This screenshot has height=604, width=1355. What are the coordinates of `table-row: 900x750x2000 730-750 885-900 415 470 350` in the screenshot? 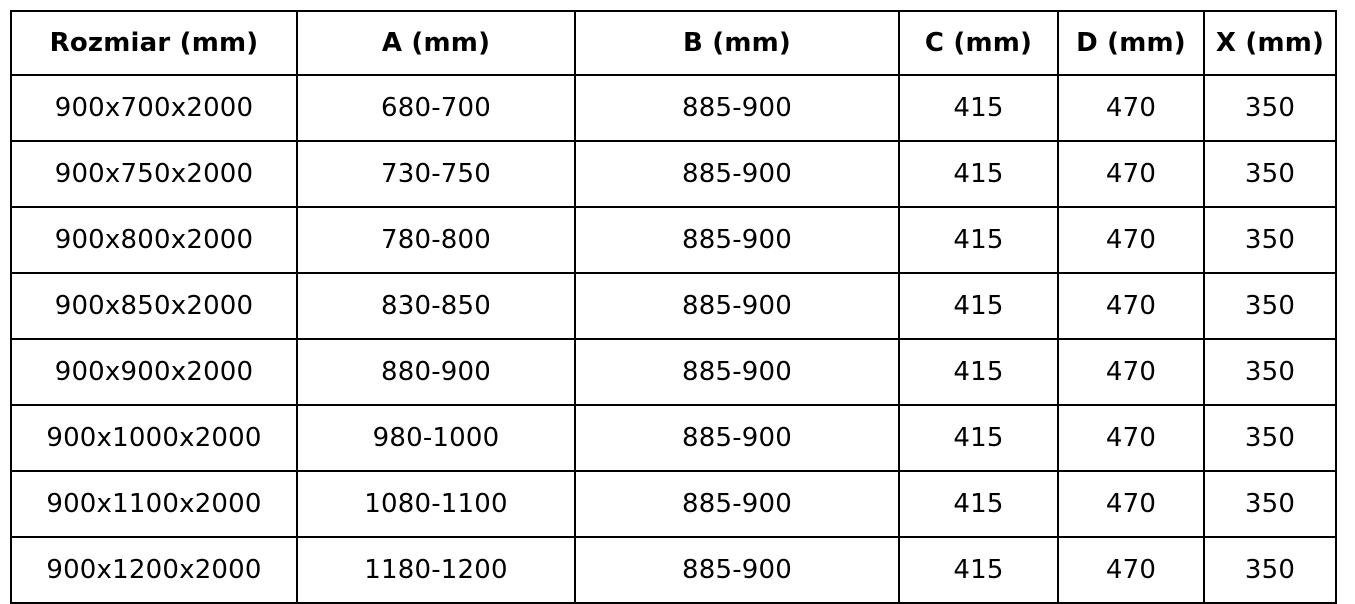 It's located at (673, 174).